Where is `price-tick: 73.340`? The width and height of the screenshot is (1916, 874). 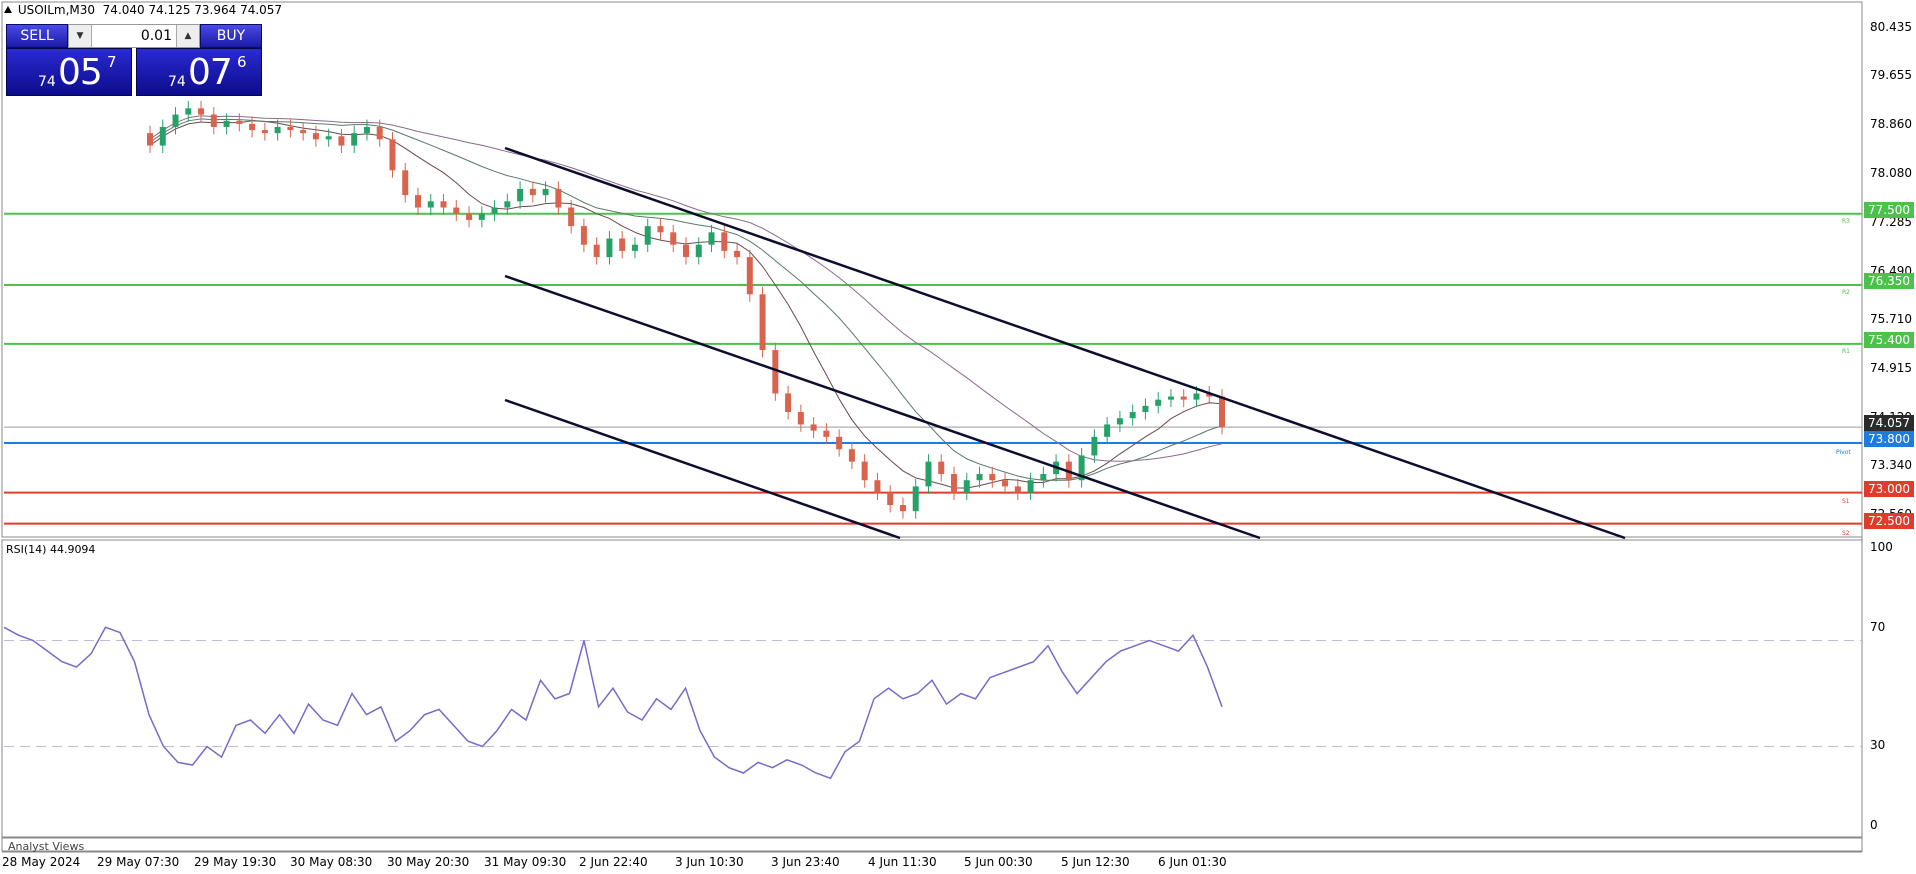 price-tick: 73.340 is located at coordinates (1891, 465).